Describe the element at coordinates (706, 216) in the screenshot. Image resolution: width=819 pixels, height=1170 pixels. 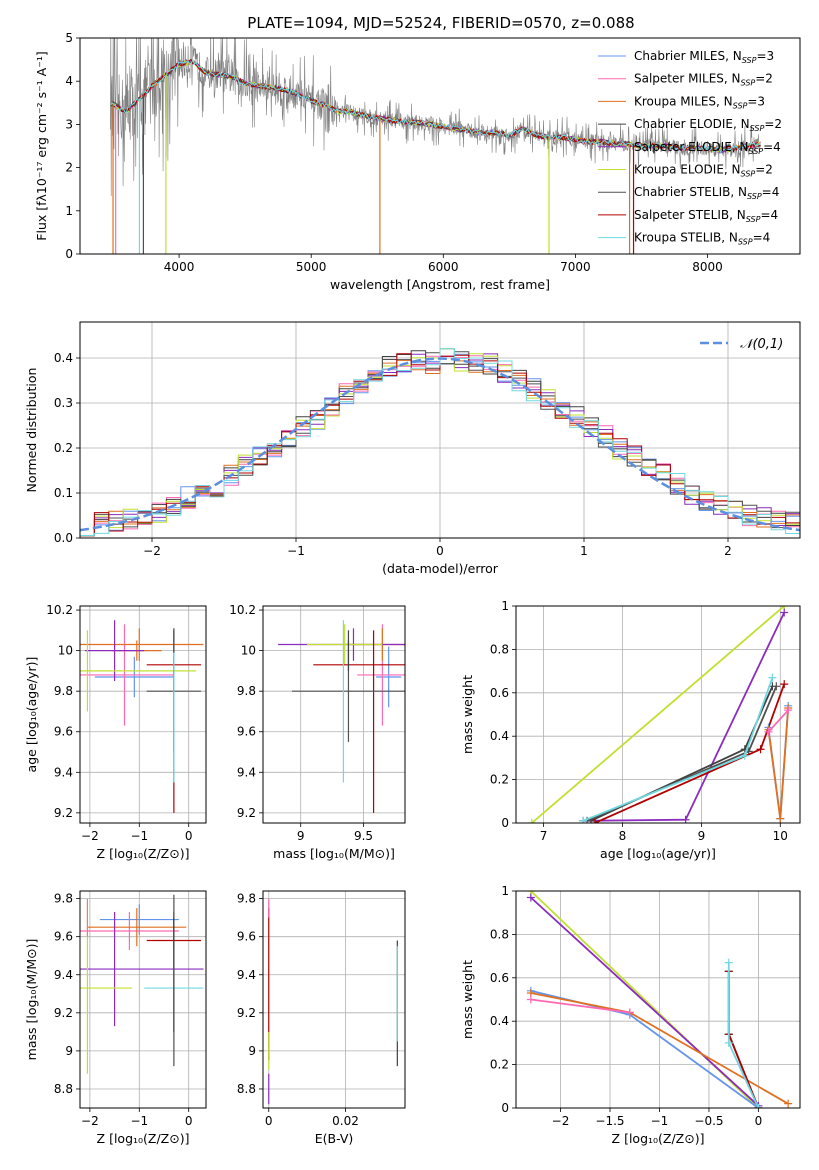
I see `legend-label: Salpeter STELIB, NSSP=4` at that location.